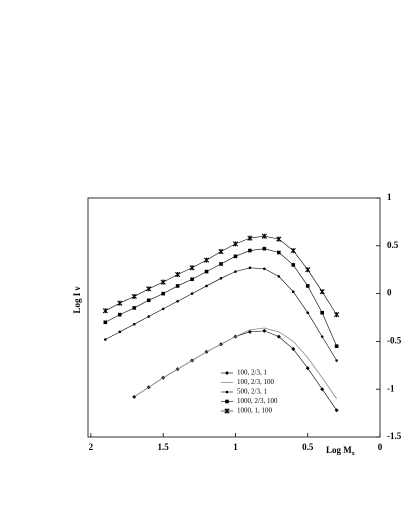  Describe the element at coordinates (393, 245) in the screenshot. I see `y-tick-label: 0.5` at that location.